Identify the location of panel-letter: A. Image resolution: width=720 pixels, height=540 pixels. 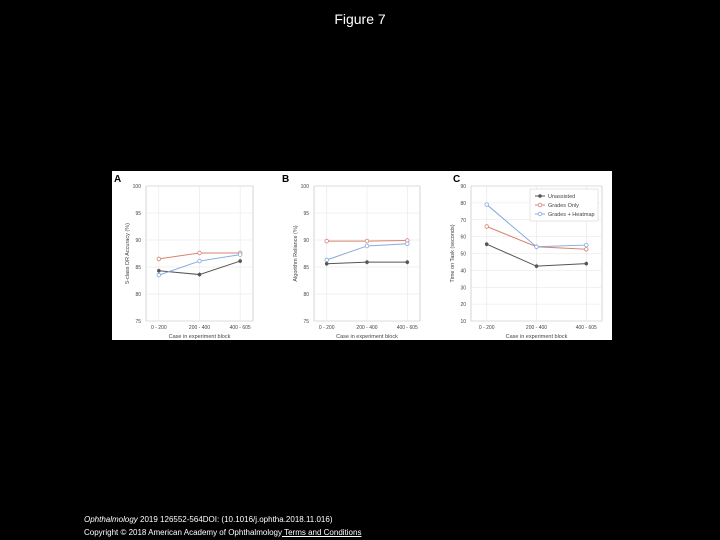
(117, 179).